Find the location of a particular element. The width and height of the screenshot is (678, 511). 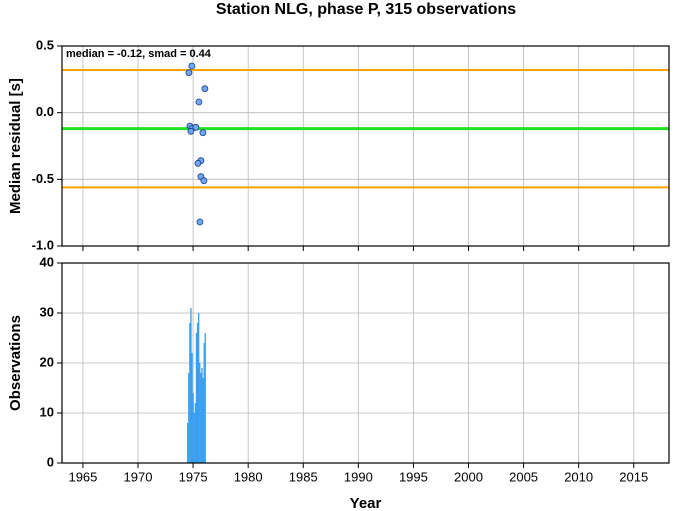

y-tick-label: 30 is located at coordinates (47, 311).